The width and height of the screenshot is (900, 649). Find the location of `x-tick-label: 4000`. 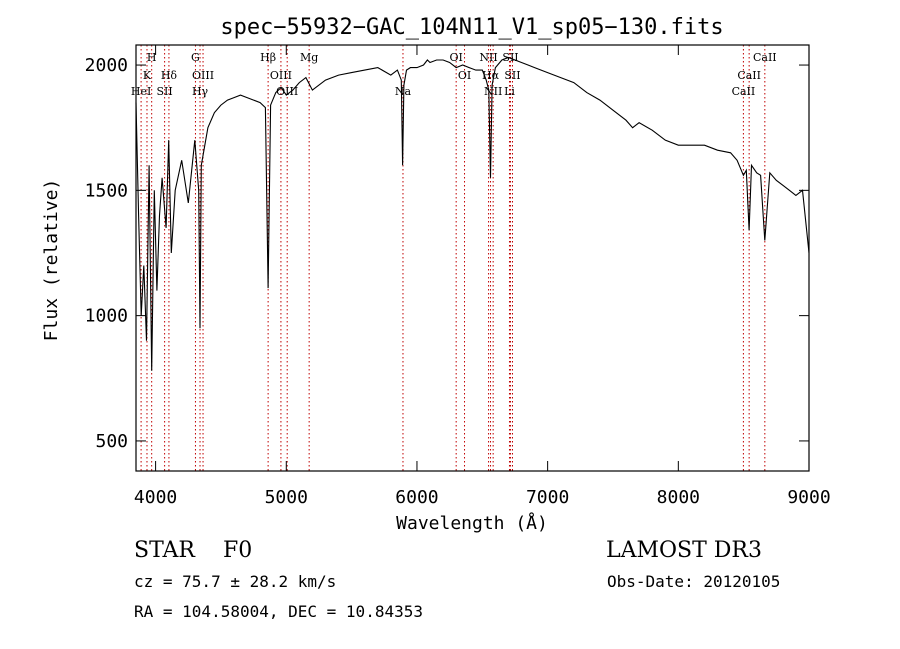

x-tick-label: 4000 is located at coordinates (155, 497).